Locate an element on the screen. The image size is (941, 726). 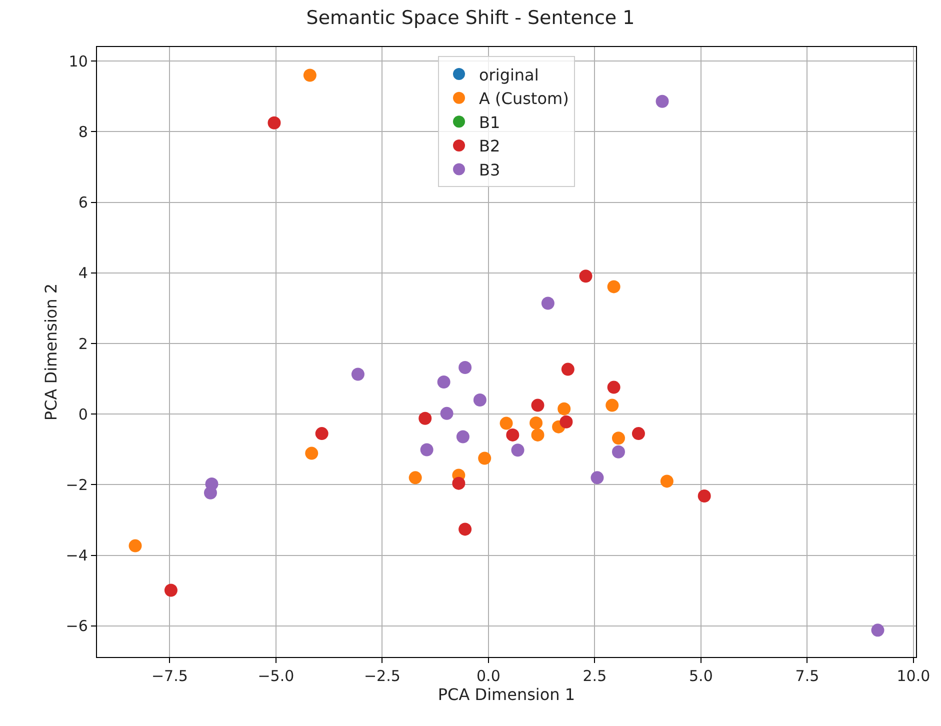
x-tick-label: −5.0 is located at coordinates (276, 676).